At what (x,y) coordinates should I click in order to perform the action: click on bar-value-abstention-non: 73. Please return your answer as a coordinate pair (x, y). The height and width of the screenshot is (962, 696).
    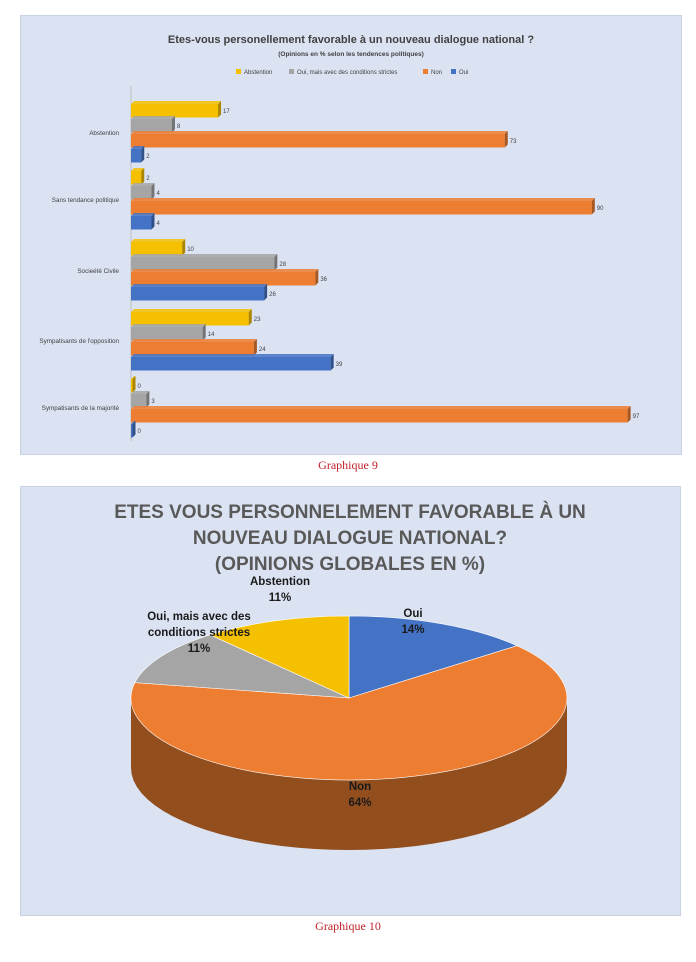
    Looking at the image, I should click on (513, 142).